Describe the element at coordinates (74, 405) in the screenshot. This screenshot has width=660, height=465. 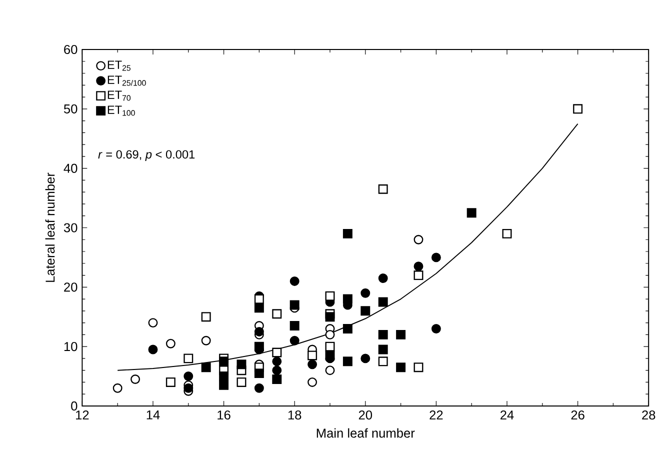
I see `y-tick-label: 0` at that location.